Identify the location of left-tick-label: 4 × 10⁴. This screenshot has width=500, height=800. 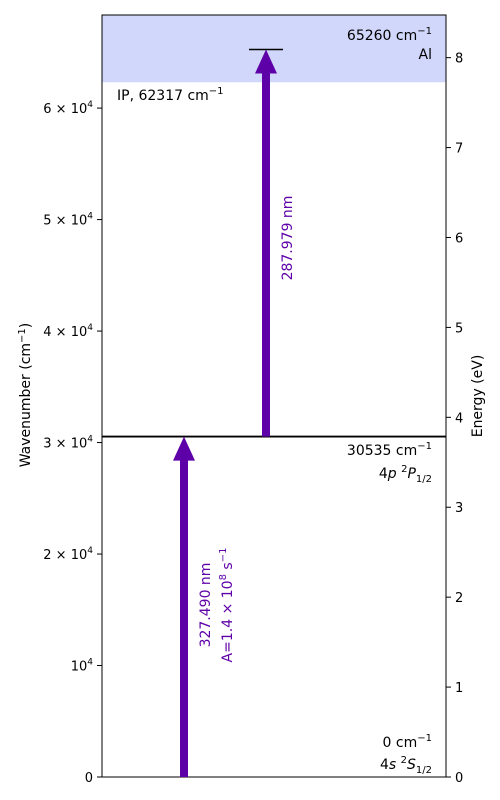
(68, 331).